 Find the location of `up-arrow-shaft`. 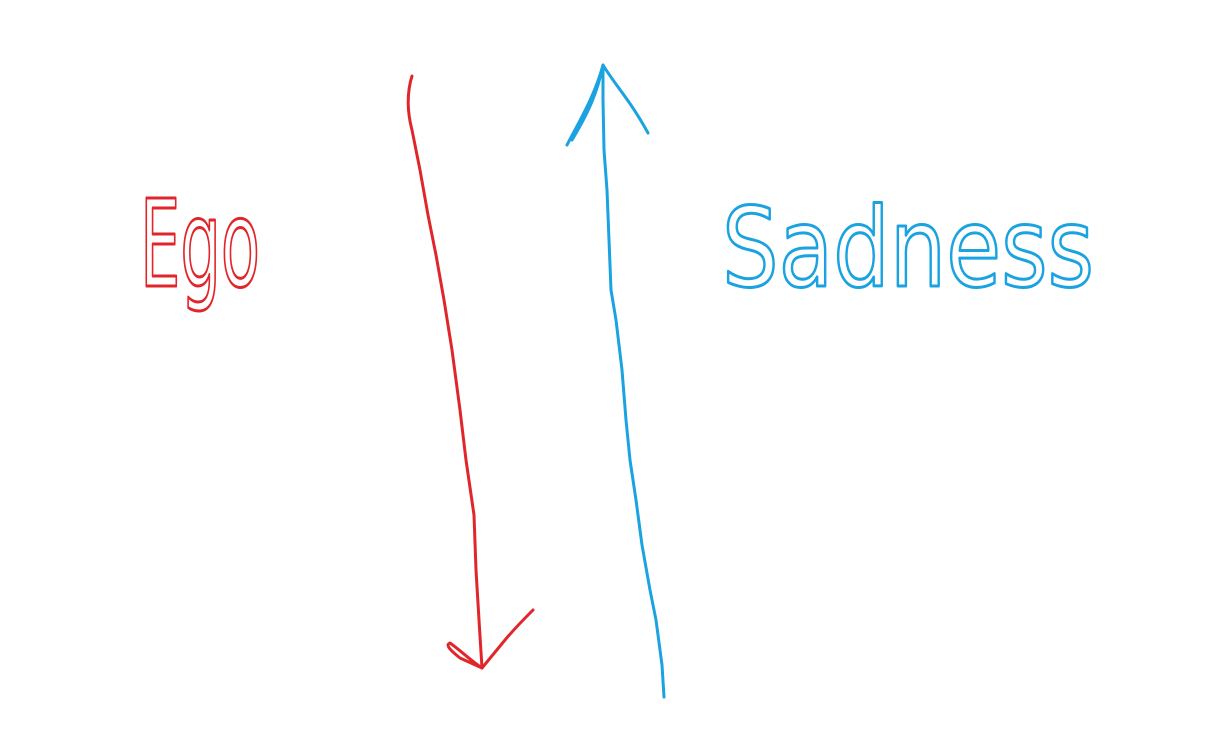

up-arrow-shaft is located at coordinates (633, 381).